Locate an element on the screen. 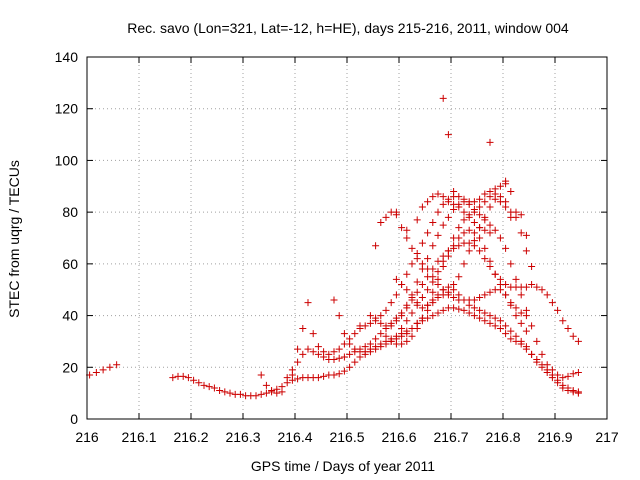 This screenshot has width=640, height=480. y-tick-label: 60 is located at coordinates (70, 264).